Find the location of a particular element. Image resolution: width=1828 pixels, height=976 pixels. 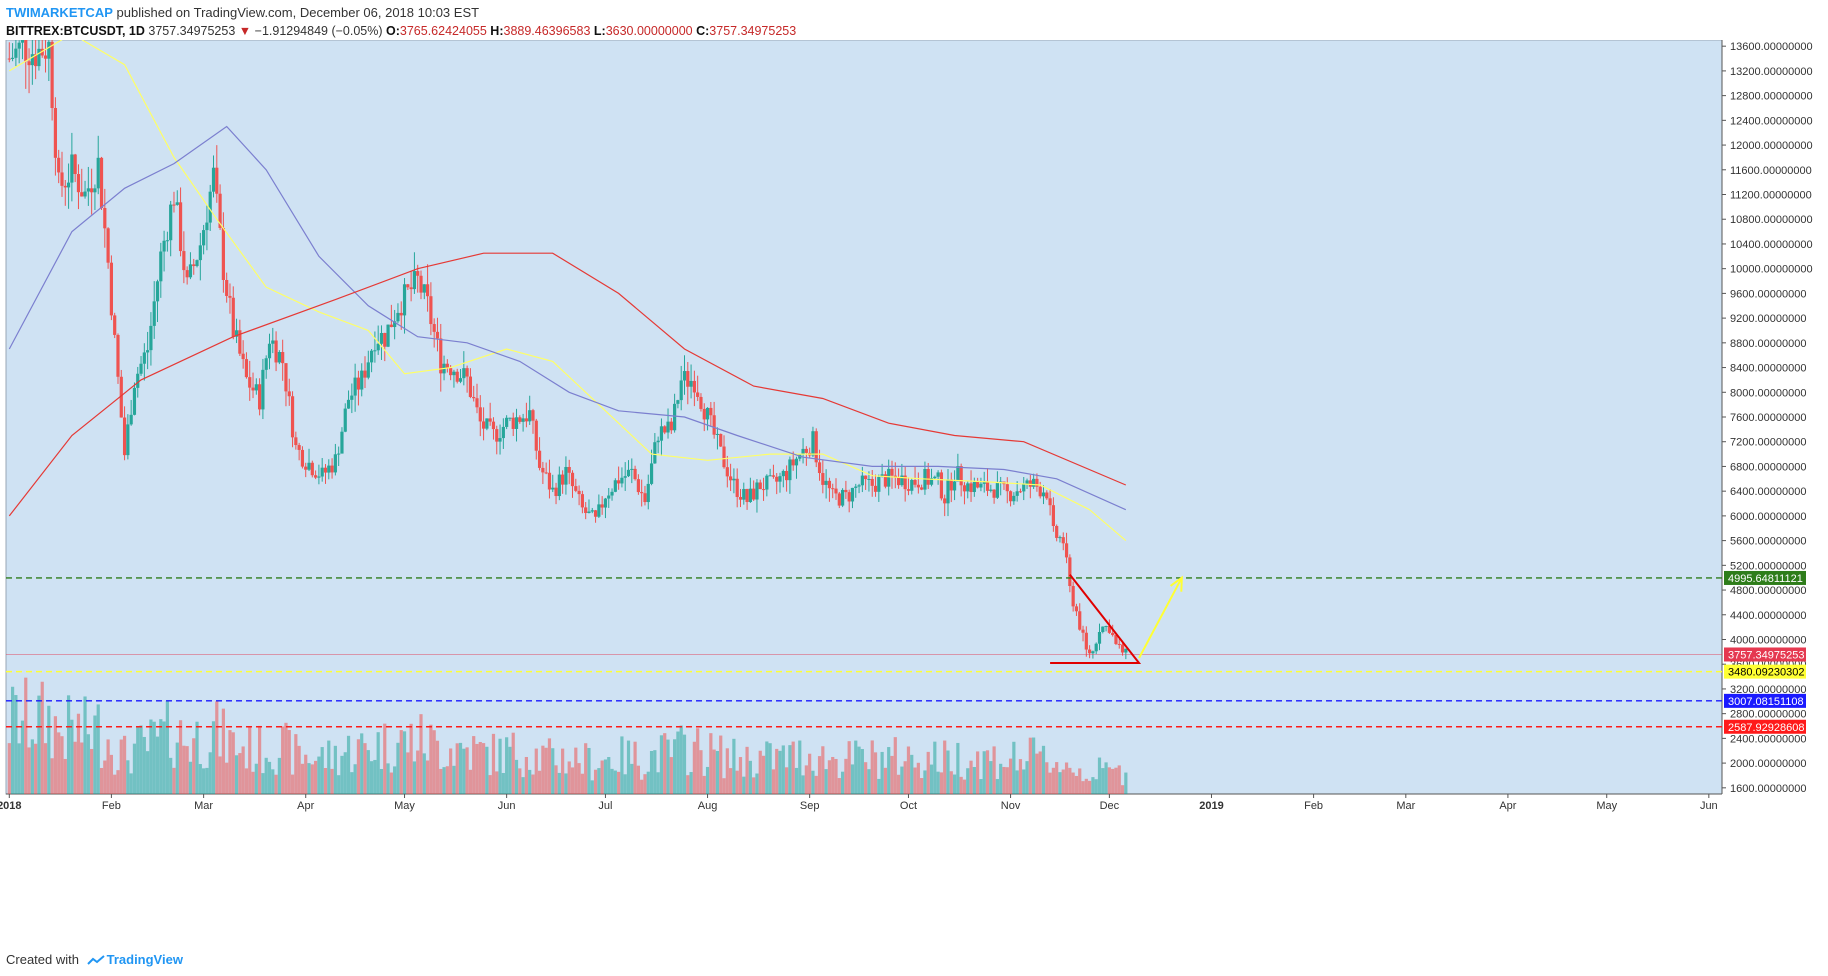

y-tick-label: 1600.00000000 is located at coordinates (1768, 789).